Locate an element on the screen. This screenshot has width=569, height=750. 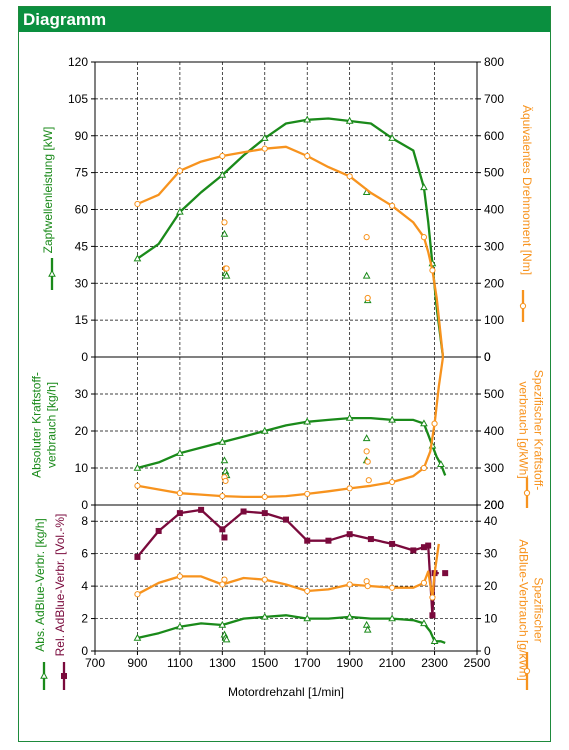
x-tick-label: 1500 is located at coordinates (264, 663).